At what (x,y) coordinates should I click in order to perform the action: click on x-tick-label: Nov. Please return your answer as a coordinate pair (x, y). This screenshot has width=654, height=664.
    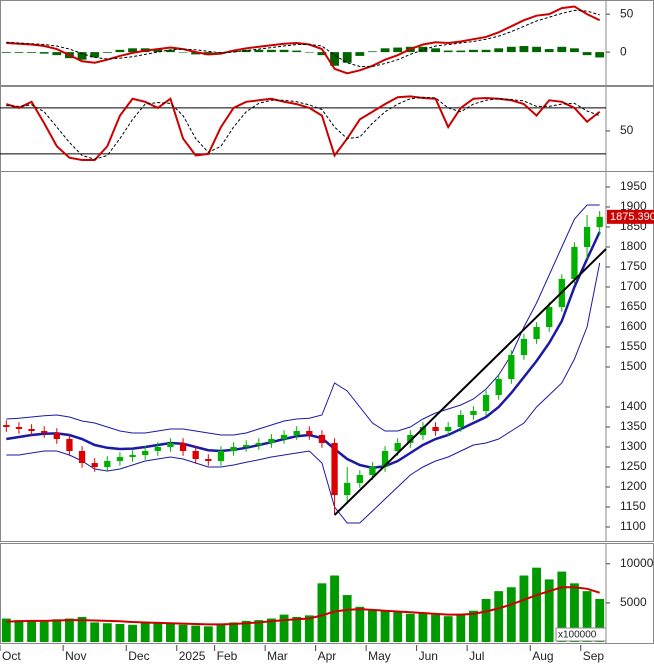
    Looking at the image, I should click on (75, 656).